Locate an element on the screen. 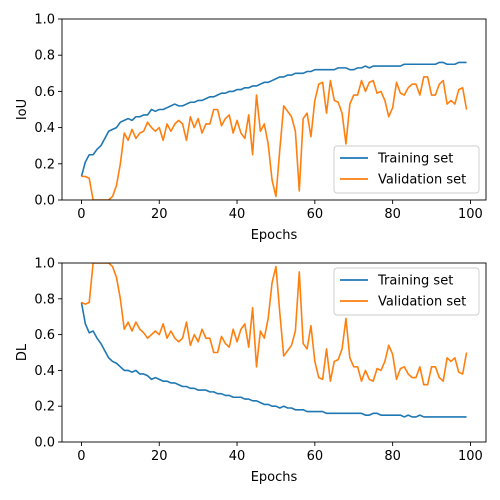  y-axis-label: DL is located at coordinates (22, 352).